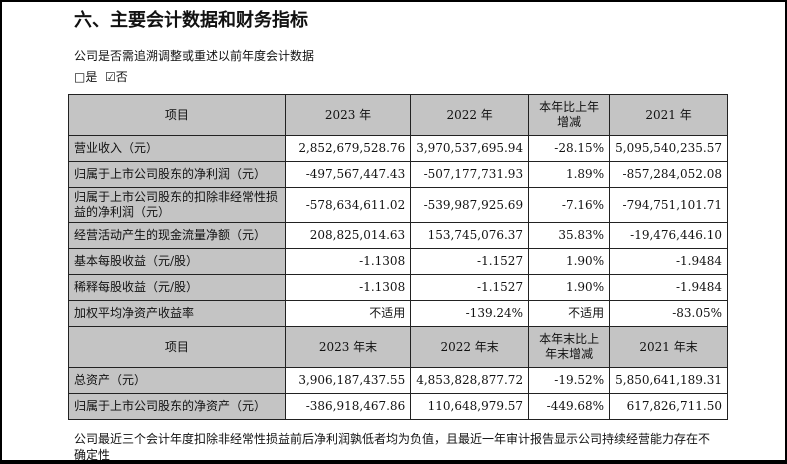 The image size is (787, 464). Describe the element at coordinates (116, 77) in the screenshot. I see `option-no-checkbox: ☑否` at that location.